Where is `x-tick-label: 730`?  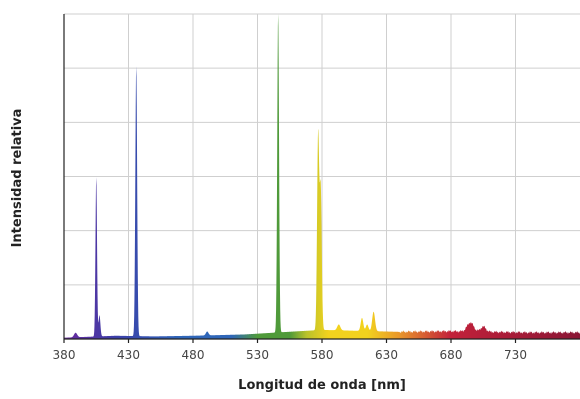 x-tick-label: 730 is located at coordinates (515, 355).